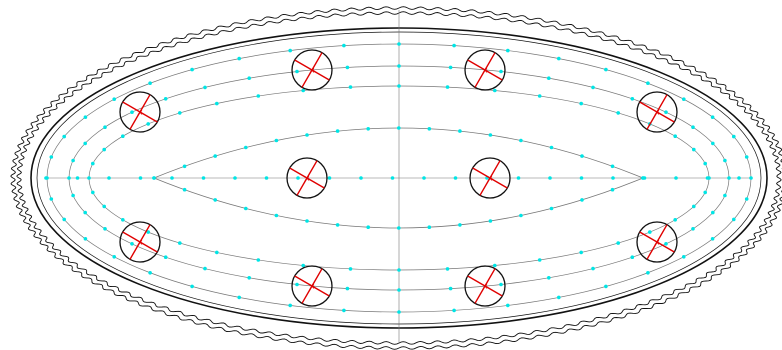  I want to click on lens-lower, so click(398, 203).